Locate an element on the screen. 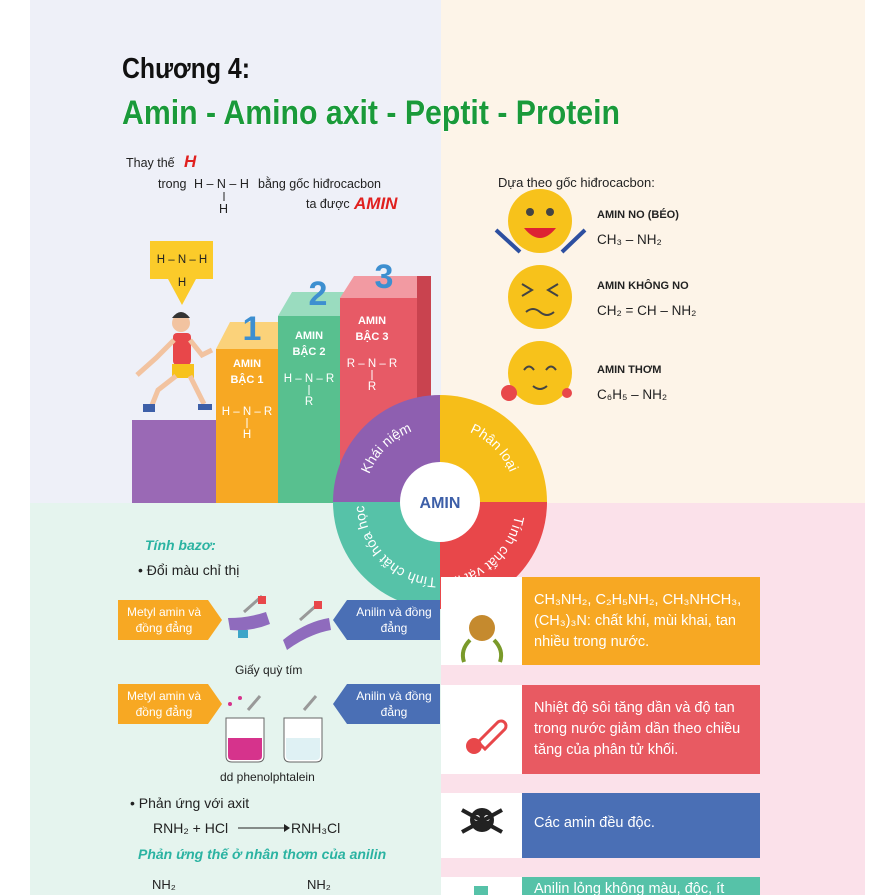  runner is located at coordinates (174, 362).